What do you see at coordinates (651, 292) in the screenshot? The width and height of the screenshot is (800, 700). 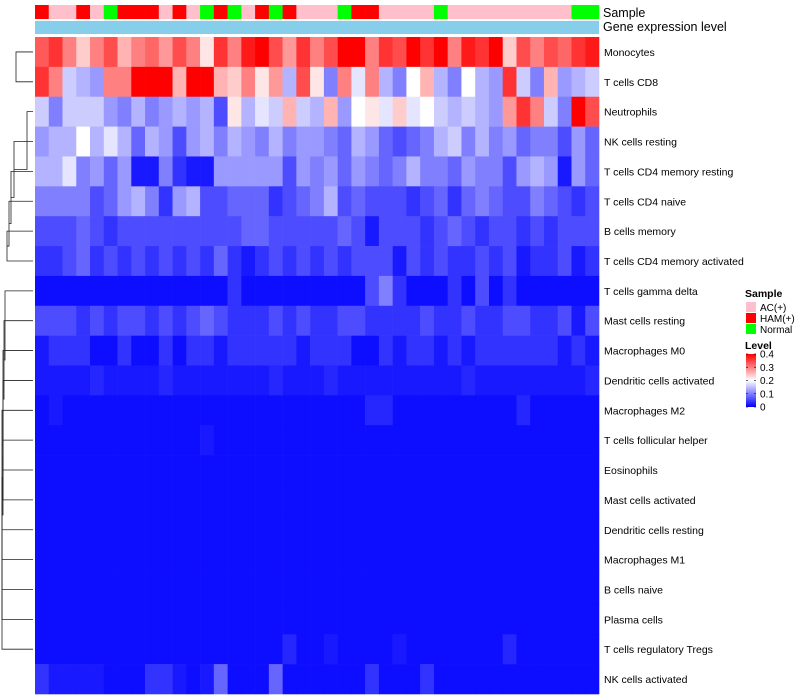 I see `row-label: T cells gamma delta` at bounding box center [651, 292].